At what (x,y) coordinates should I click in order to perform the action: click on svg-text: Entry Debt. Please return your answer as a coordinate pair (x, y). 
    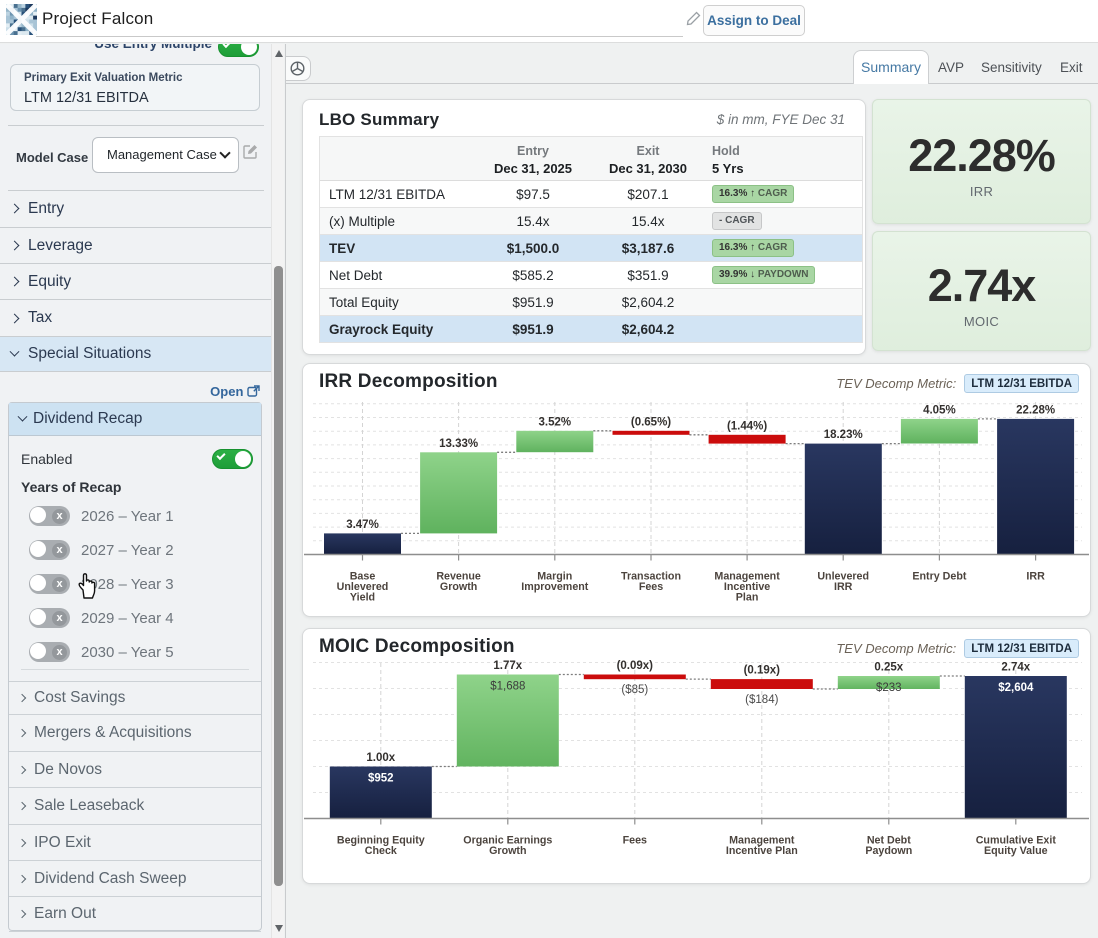
    Looking at the image, I should click on (939, 577).